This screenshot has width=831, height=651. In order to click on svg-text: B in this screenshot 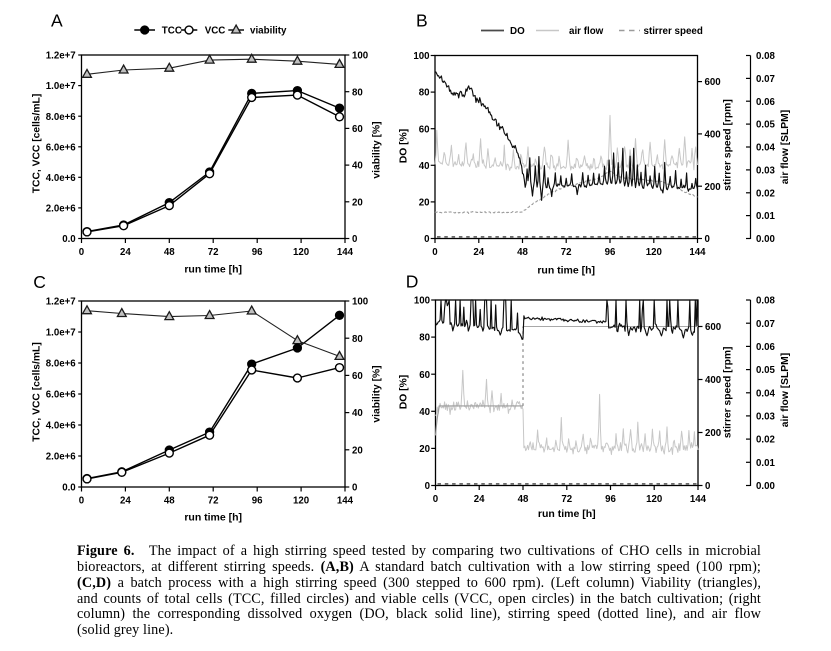, I will do `click(422, 21)`.